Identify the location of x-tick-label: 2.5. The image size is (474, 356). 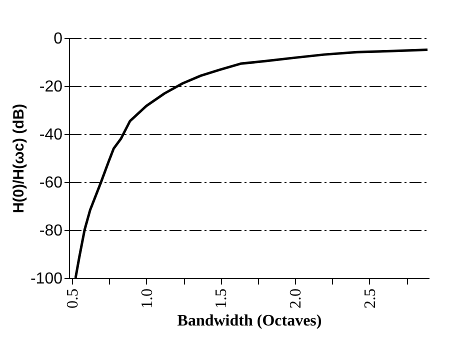
(370, 298).